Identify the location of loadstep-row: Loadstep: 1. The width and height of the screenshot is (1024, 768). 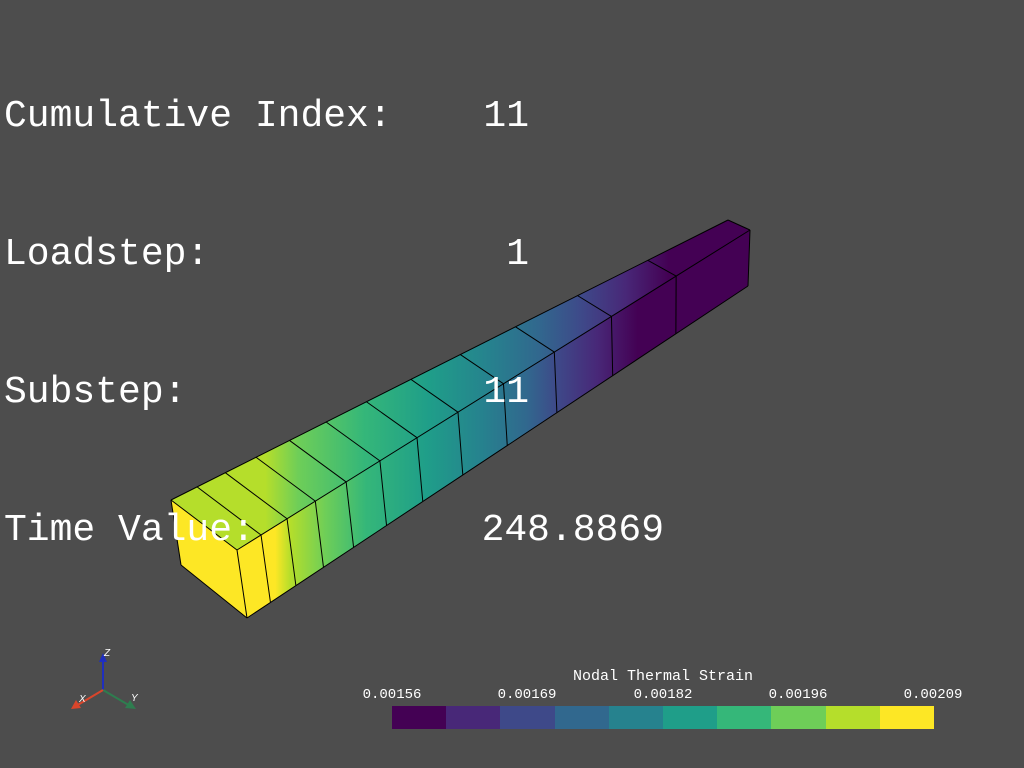
(266, 255).